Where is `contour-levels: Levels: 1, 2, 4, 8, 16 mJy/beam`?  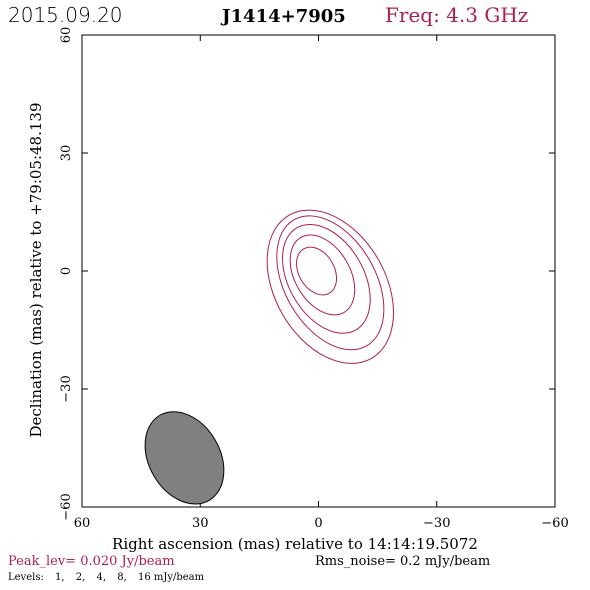
contour-levels: Levels: 1, 2, 4, 8, 16 mJy/beam is located at coordinates (106, 577).